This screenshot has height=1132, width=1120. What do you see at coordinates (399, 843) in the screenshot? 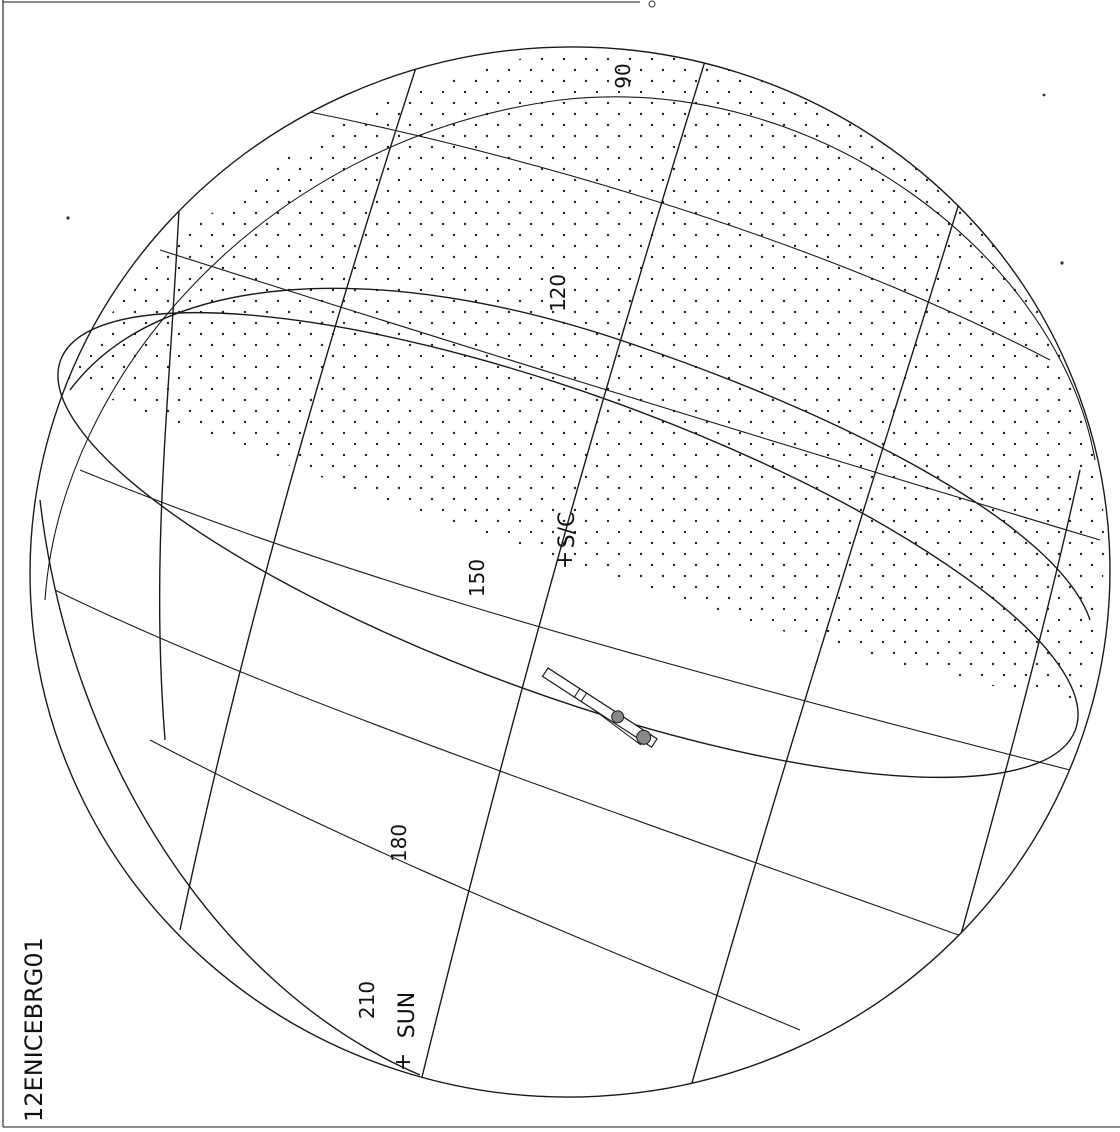
I see `longitude-label-180: 180` at bounding box center [399, 843].